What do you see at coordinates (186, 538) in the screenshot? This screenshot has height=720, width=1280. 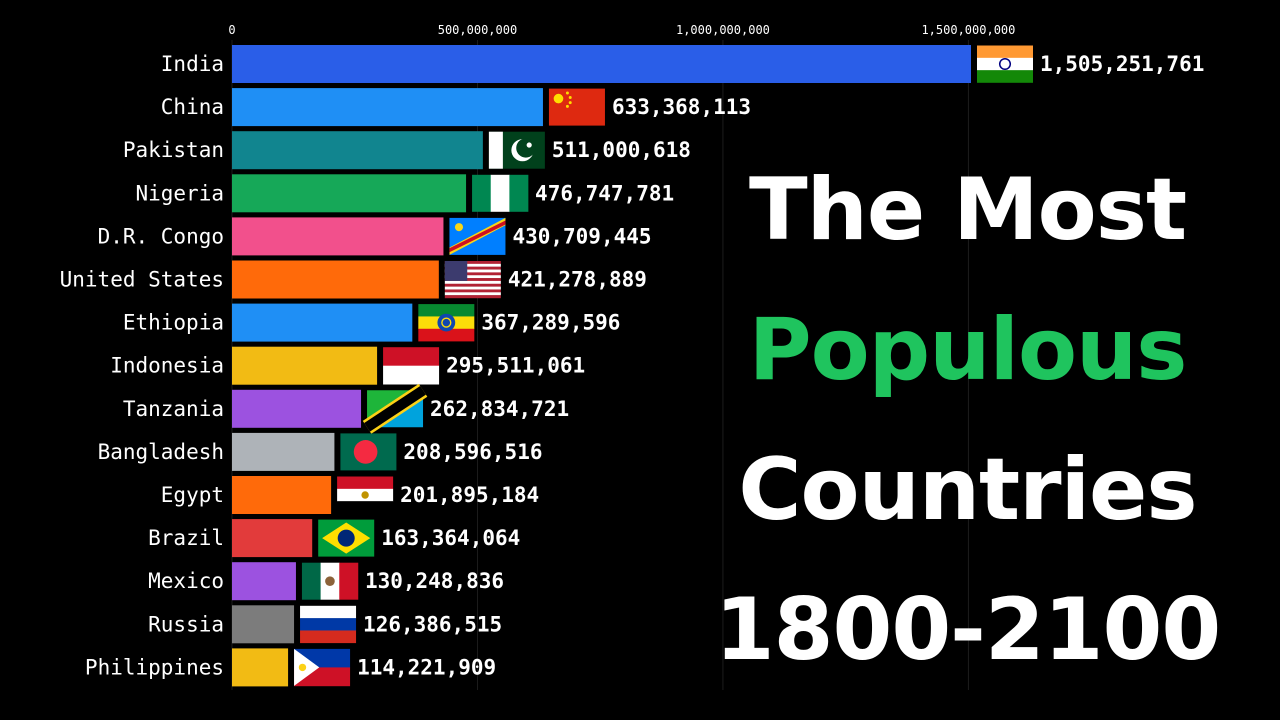 I see `category-label: Brazil` at bounding box center [186, 538].